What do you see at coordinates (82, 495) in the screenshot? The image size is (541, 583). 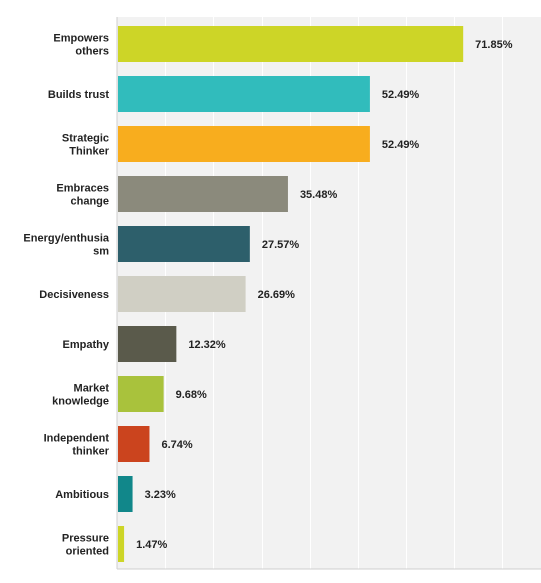 I see `category-label: Ambitious` at bounding box center [82, 495].